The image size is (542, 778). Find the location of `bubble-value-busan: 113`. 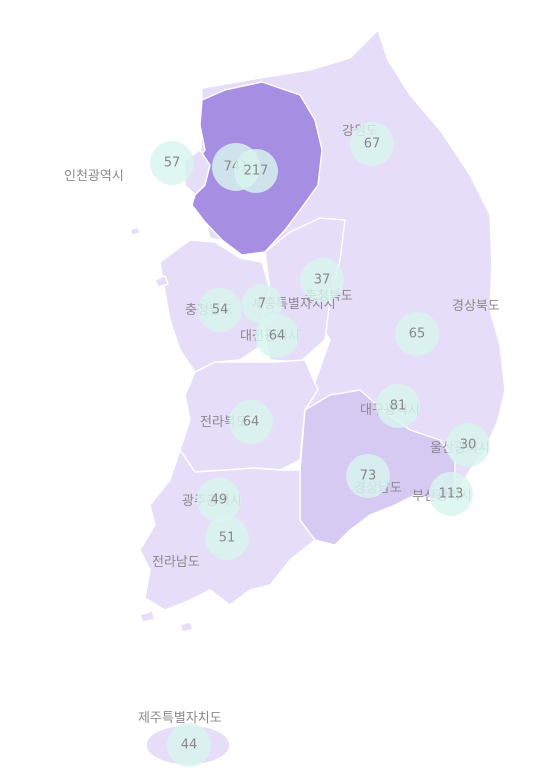

bubble-value-busan: 113 is located at coordinates (451, 494).